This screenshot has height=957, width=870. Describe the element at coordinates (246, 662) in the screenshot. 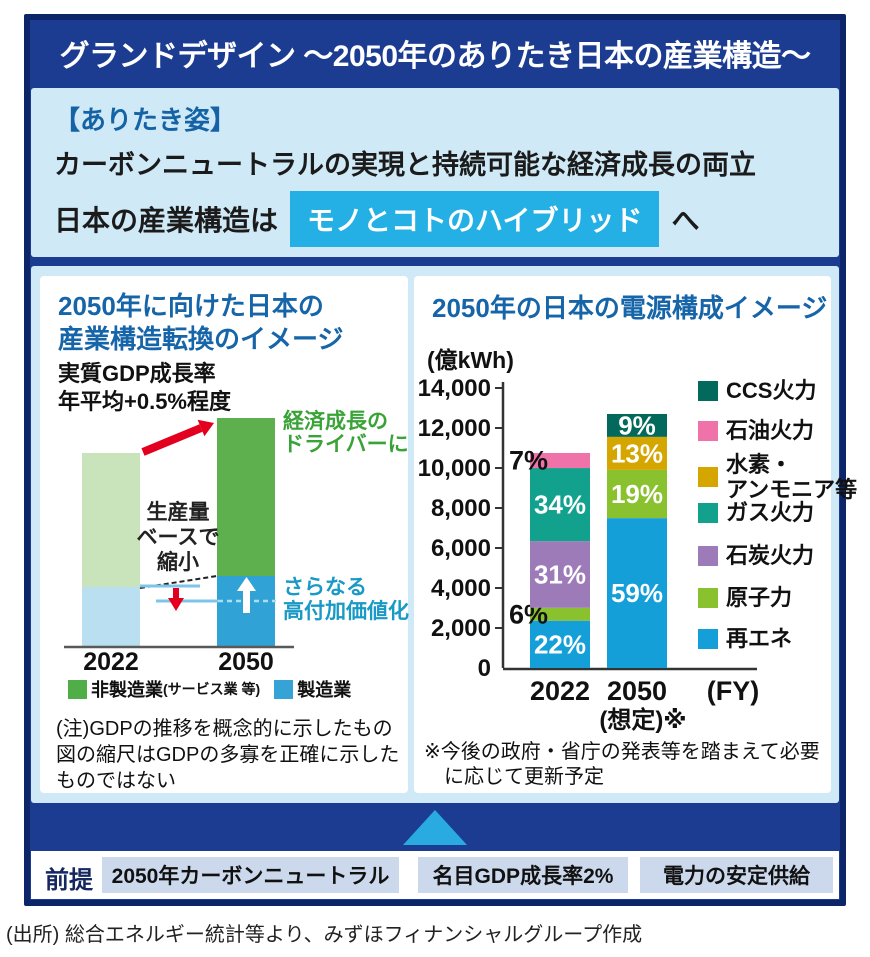

I see `left-xlabel-2050: 2050` at that location.